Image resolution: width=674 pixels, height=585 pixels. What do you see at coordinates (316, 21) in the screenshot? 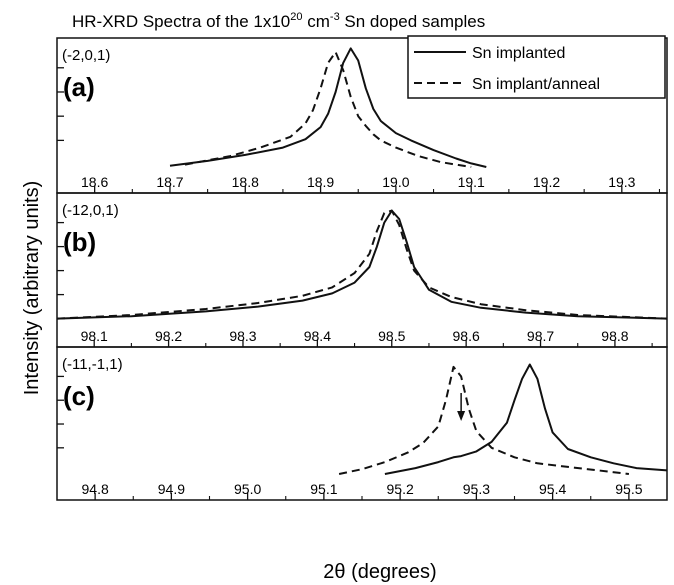
I see `title-mid: cm` at bounding box center [316, 21].